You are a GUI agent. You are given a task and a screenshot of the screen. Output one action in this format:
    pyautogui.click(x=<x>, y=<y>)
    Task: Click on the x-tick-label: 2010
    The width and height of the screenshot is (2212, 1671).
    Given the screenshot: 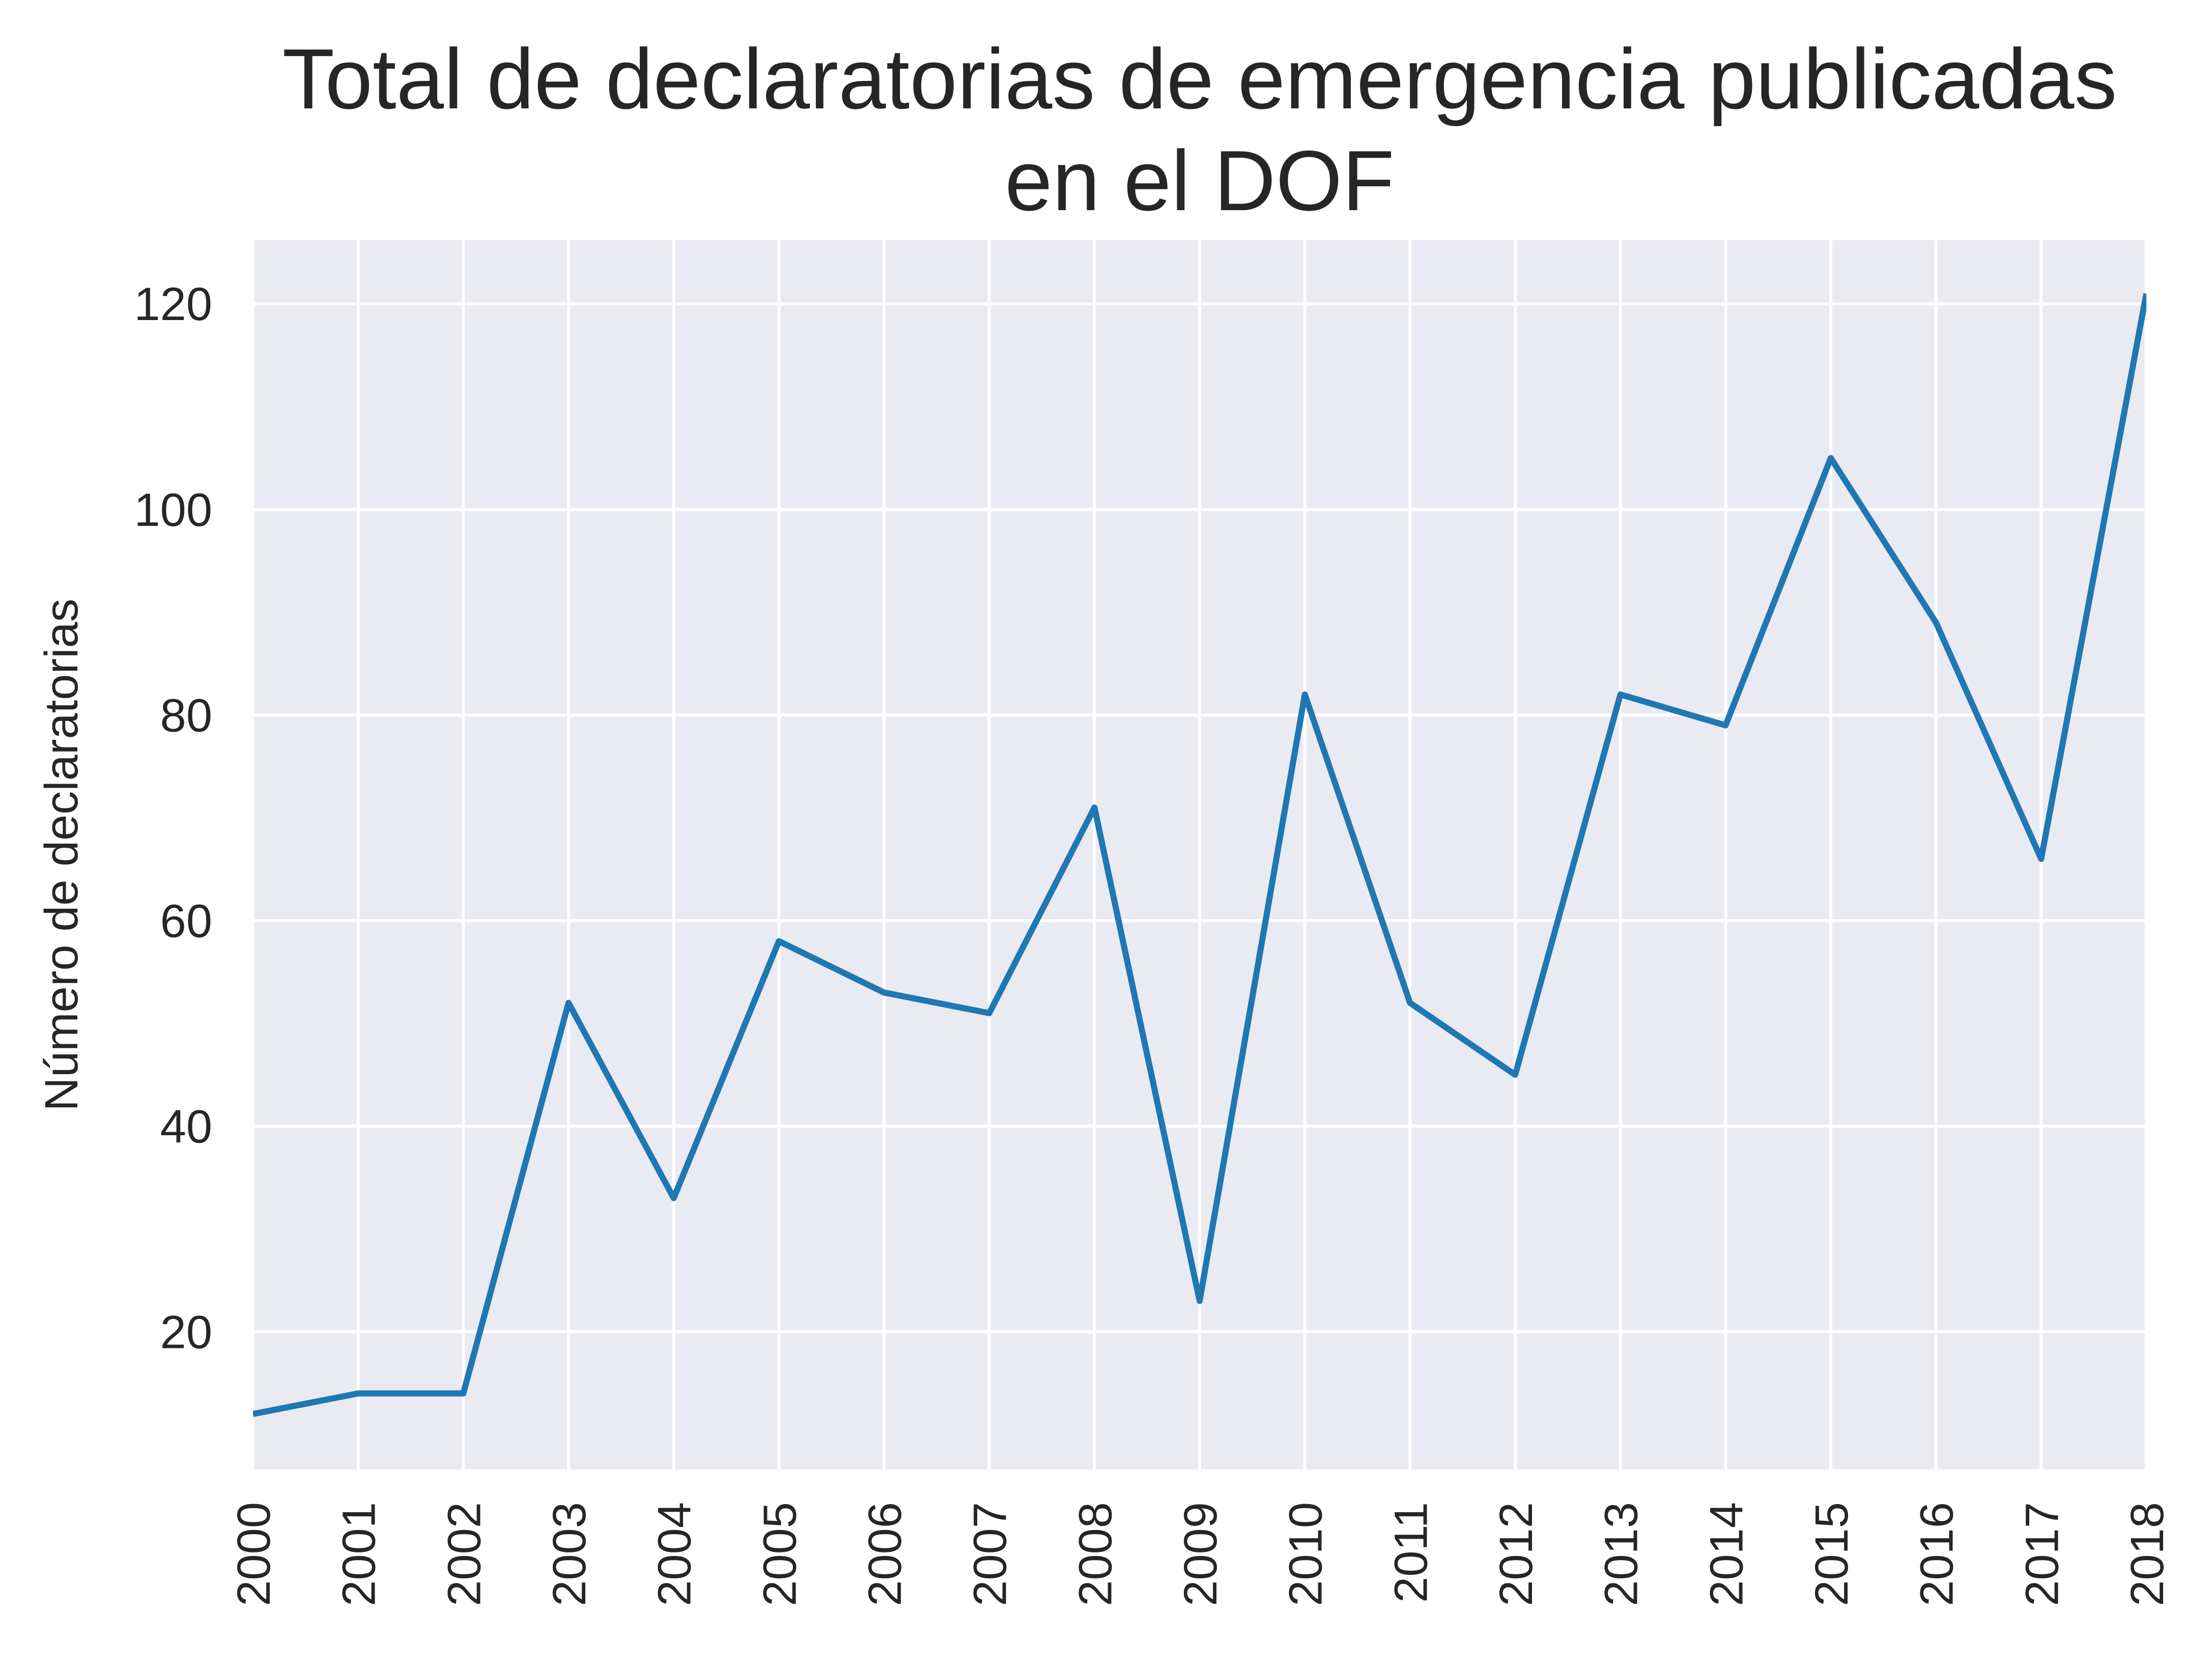 What is the action you would take?
    pyautogui.click(x=1306, y=1554)
    